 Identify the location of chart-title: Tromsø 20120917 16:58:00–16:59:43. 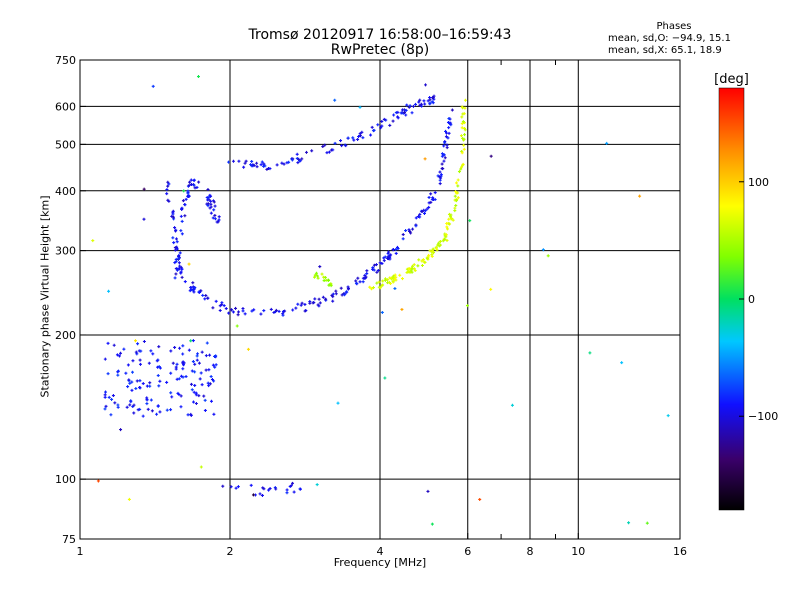
(380, 35).